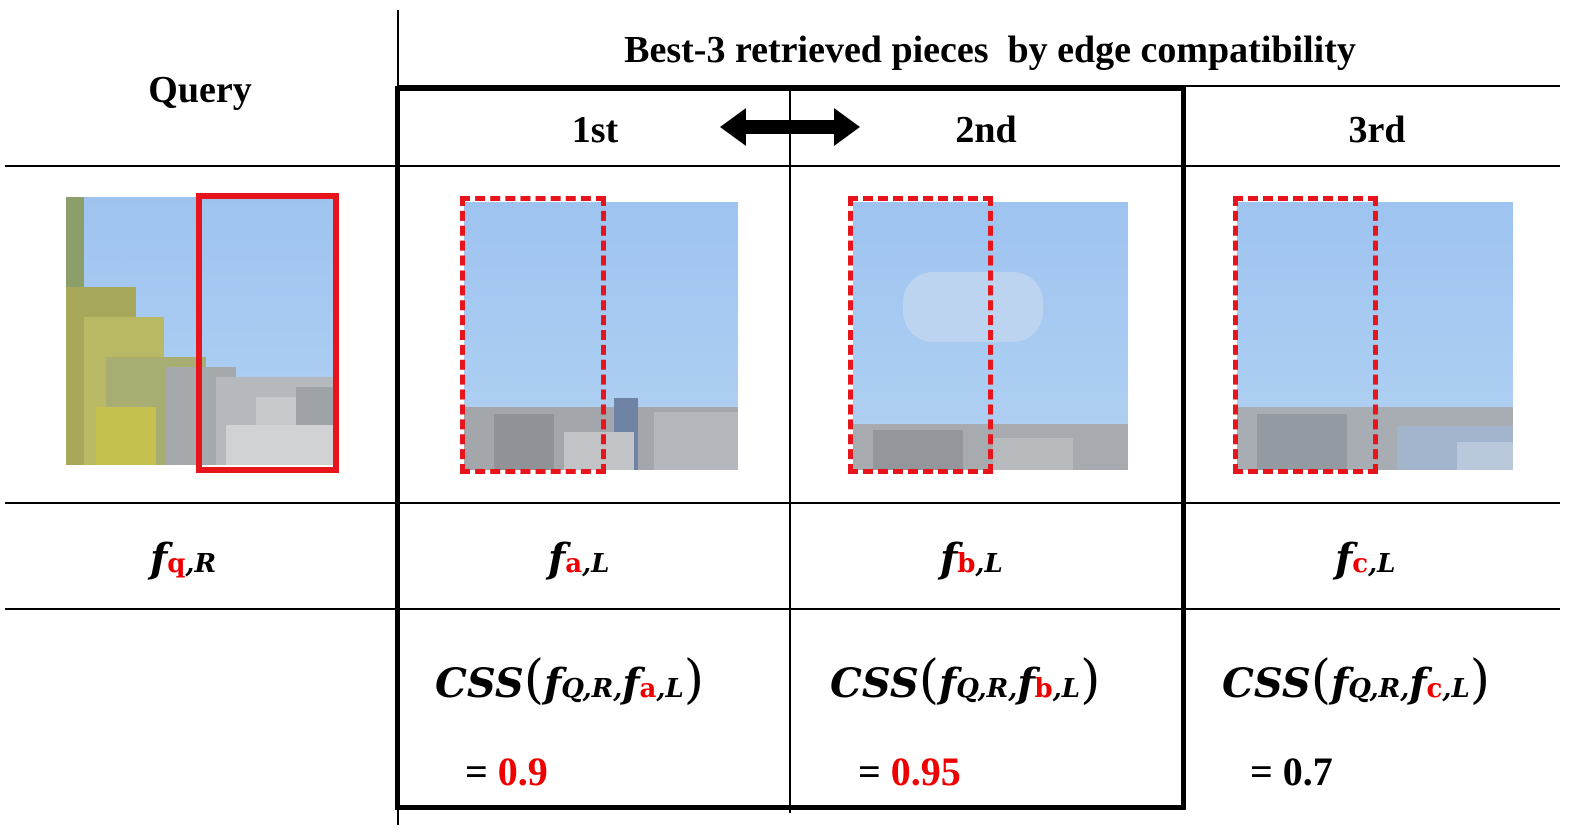  What do you see at coordinates (925, 771) in the screenshot?
I see `second-score-number: 0.95` at bounding box center [925, 771].